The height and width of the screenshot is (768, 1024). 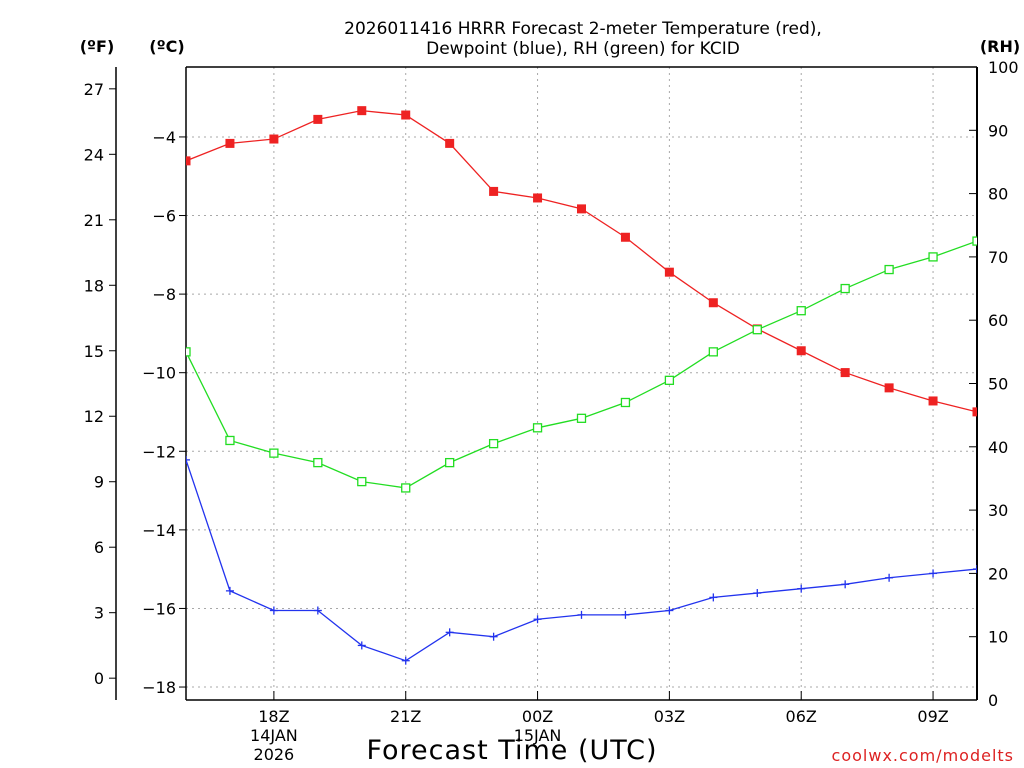 I want to click on rh-unit-label: (RH), so click(x=1000, y=46).